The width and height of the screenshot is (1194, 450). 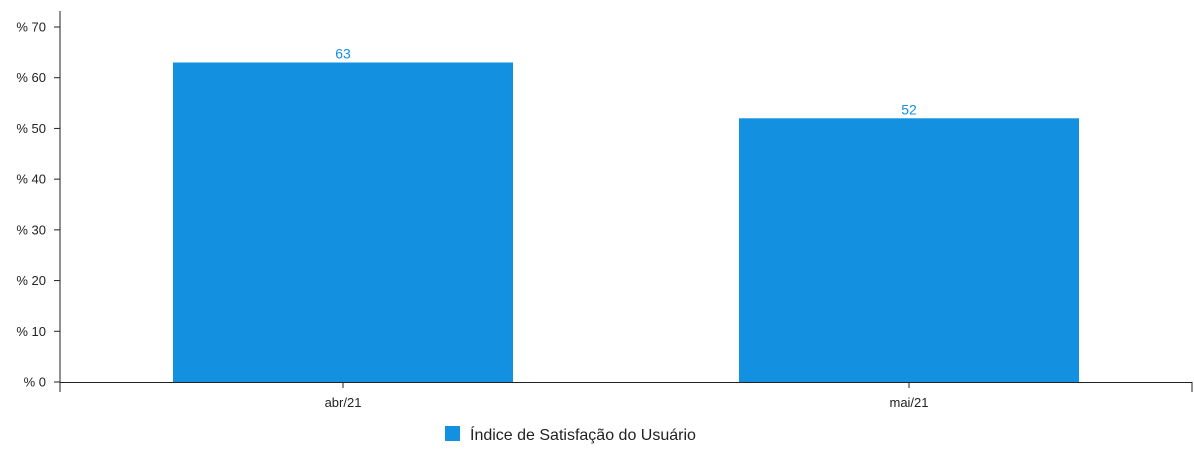 I want to click on y-tick-label: % 40, so click(x=31, y=179).